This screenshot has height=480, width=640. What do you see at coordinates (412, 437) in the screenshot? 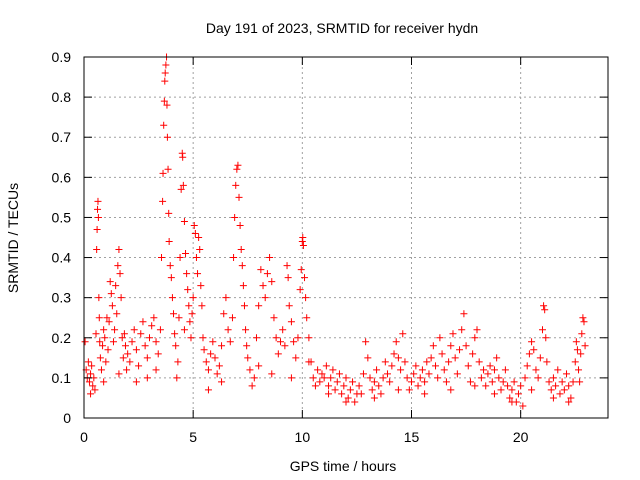
I see `x-tick-label: 15` at bounding box center [412, 437].